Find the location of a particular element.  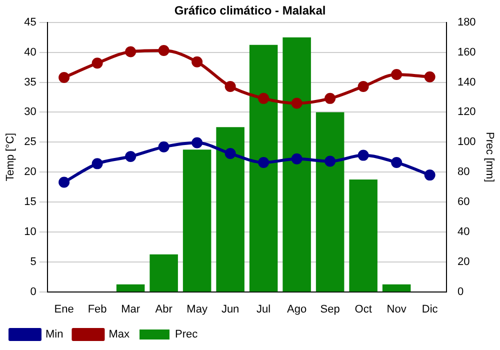

y2-tick-label: 0 is located at coordinates (460, 292).